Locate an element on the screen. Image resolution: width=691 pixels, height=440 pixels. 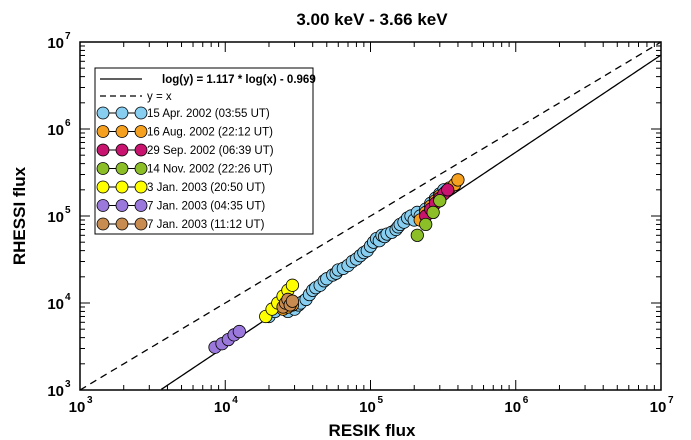
y-axis-label: RHESSI flux is located at coordinates (19, 215).